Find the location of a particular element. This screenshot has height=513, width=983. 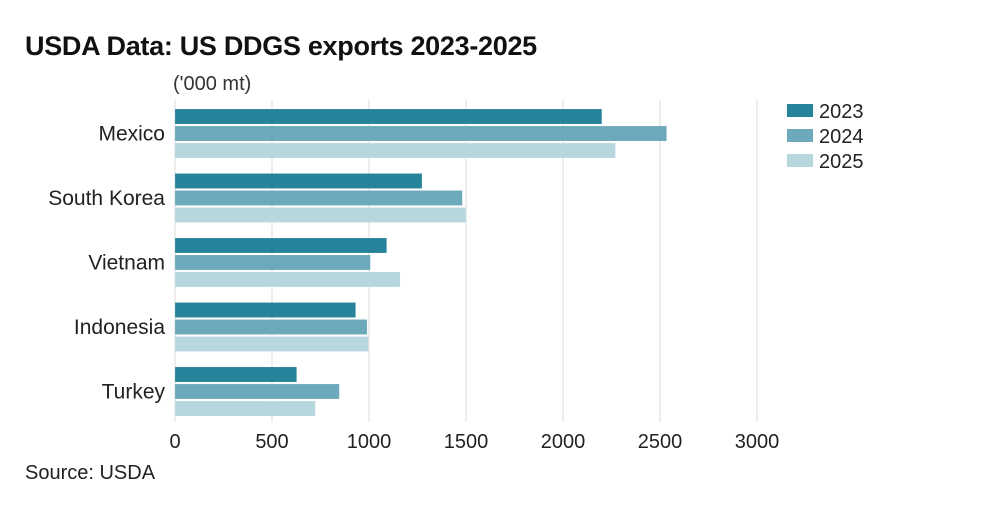

category-label: Turkey is located at coordinates (134, 392).